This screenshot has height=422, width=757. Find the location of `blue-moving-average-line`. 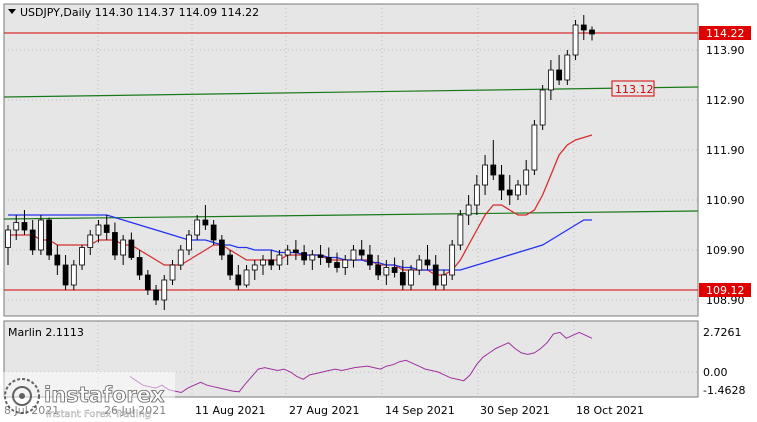

blue-moving-average-line is located at coordinates (300, 242).